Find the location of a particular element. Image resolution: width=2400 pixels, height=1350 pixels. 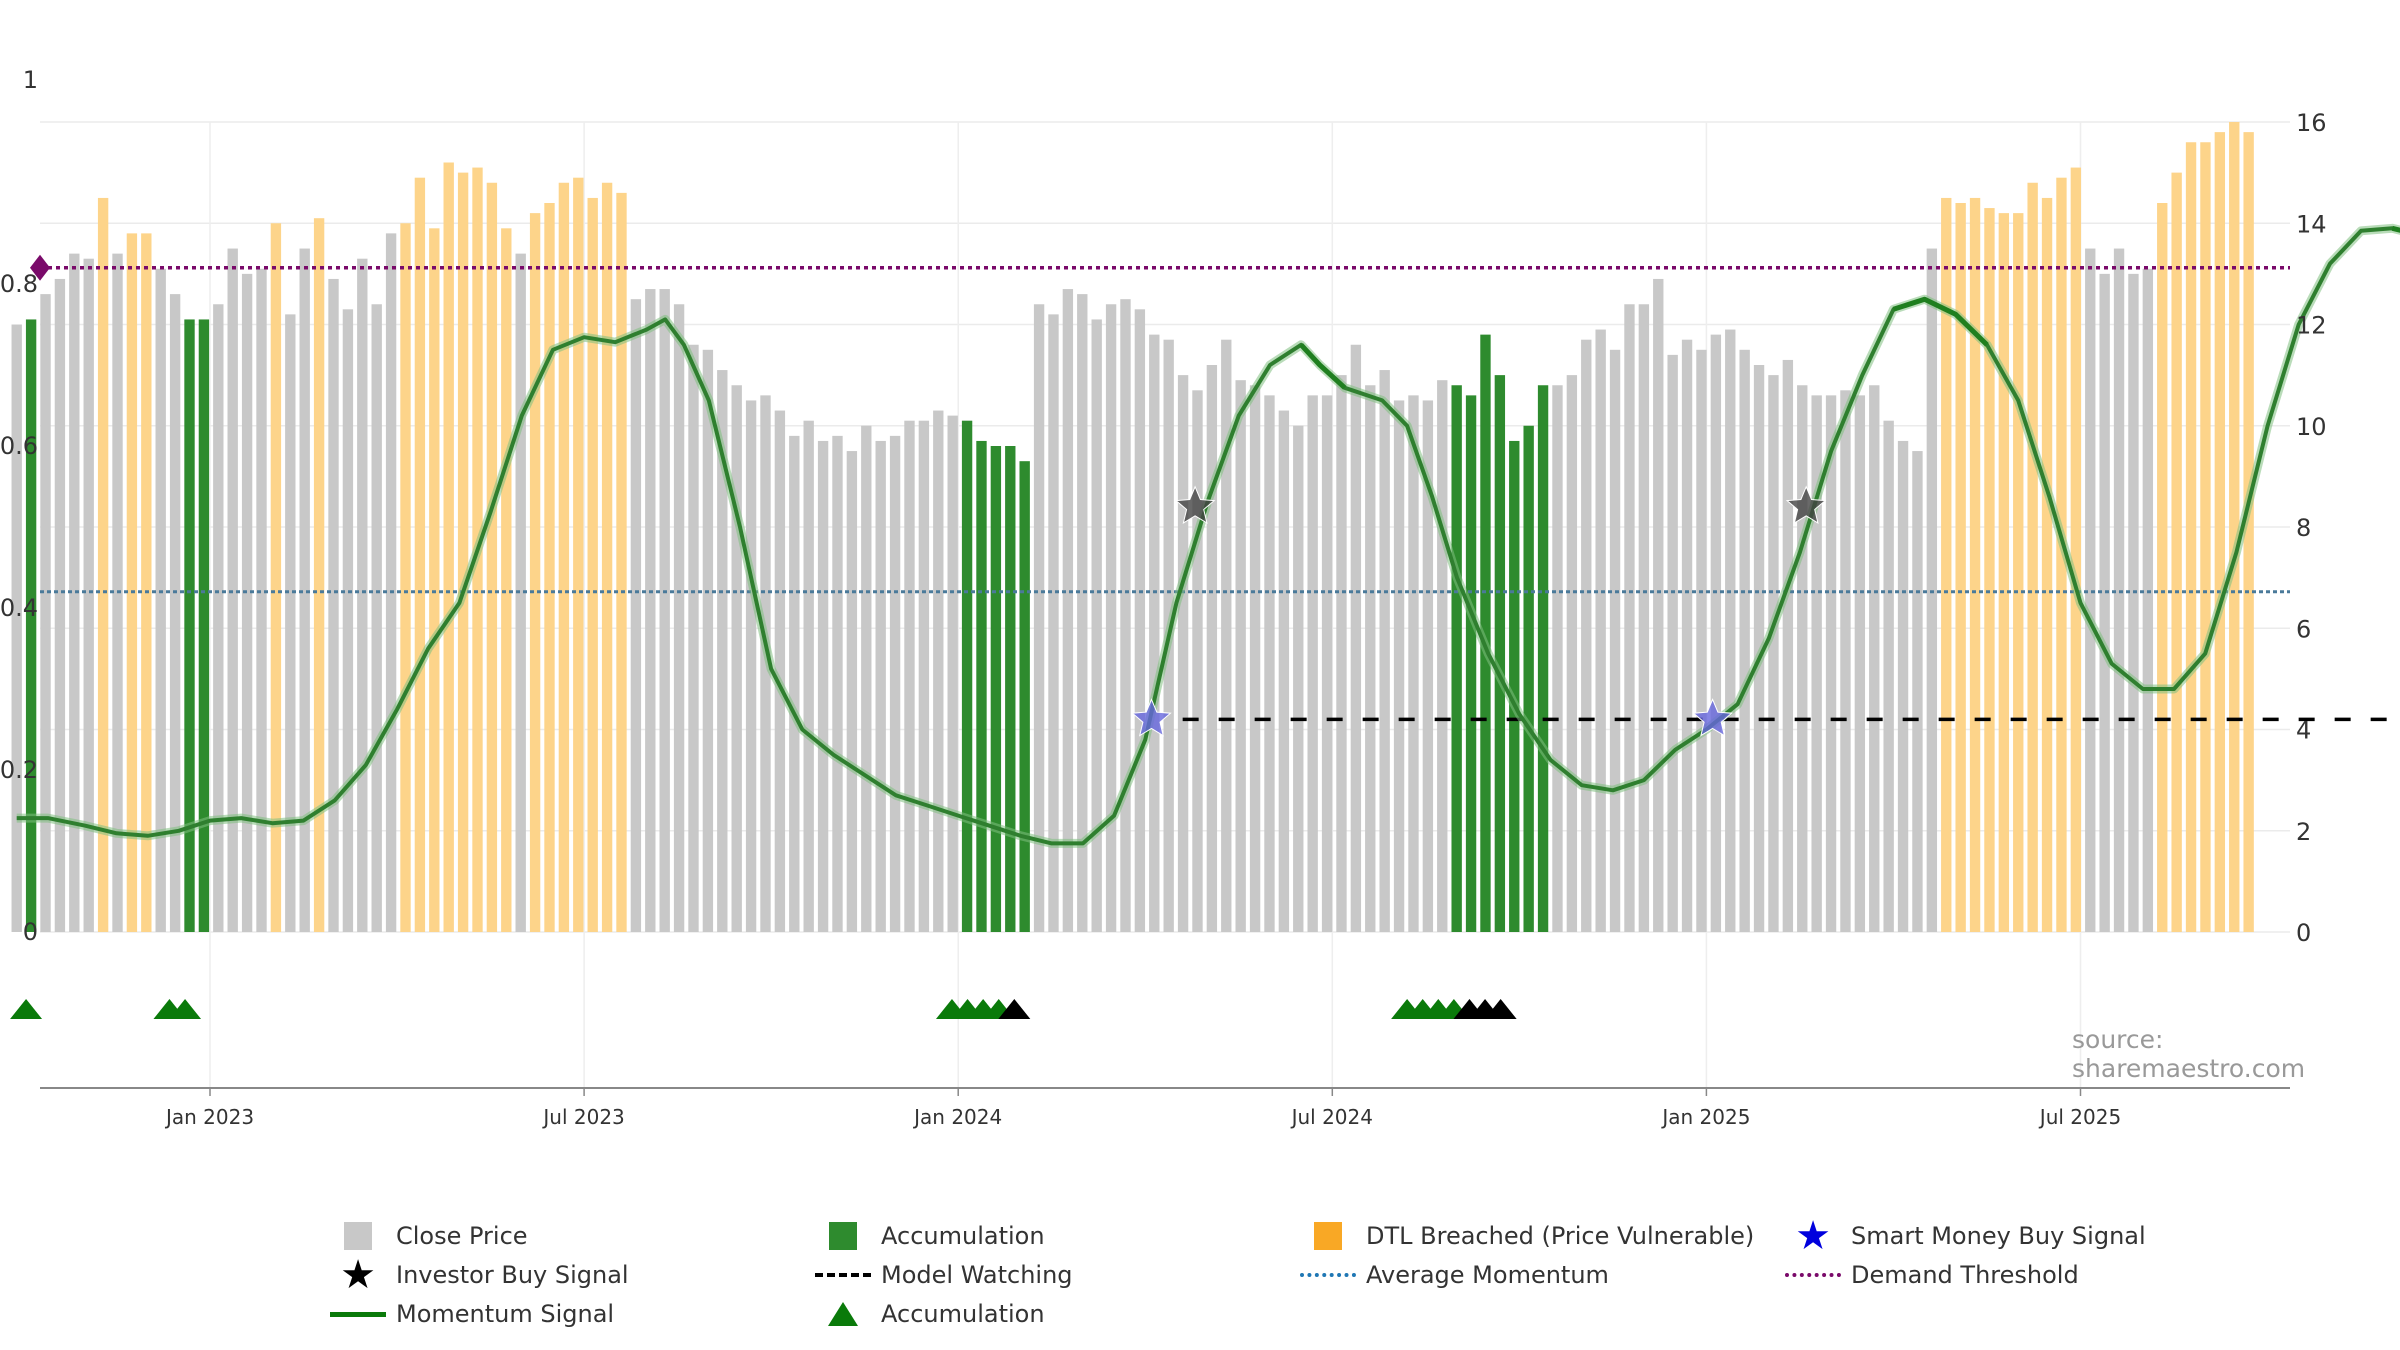

right-y-tick-label: 8 is located at coordinates (2303, 528).